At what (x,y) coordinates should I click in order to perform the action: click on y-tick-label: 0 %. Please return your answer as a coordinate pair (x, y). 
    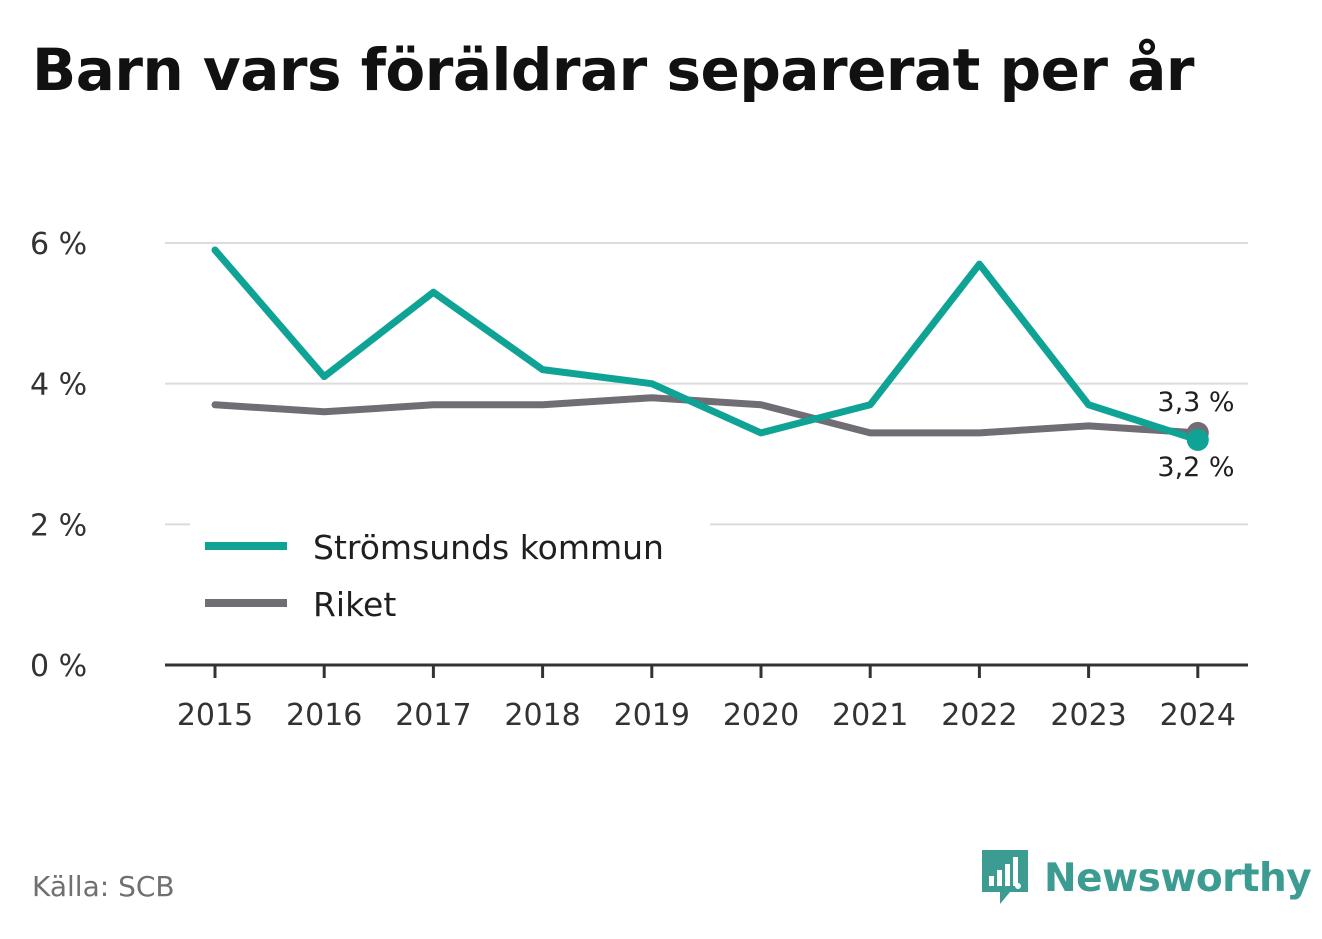
    Looking at the image, I should click on (58, 666).